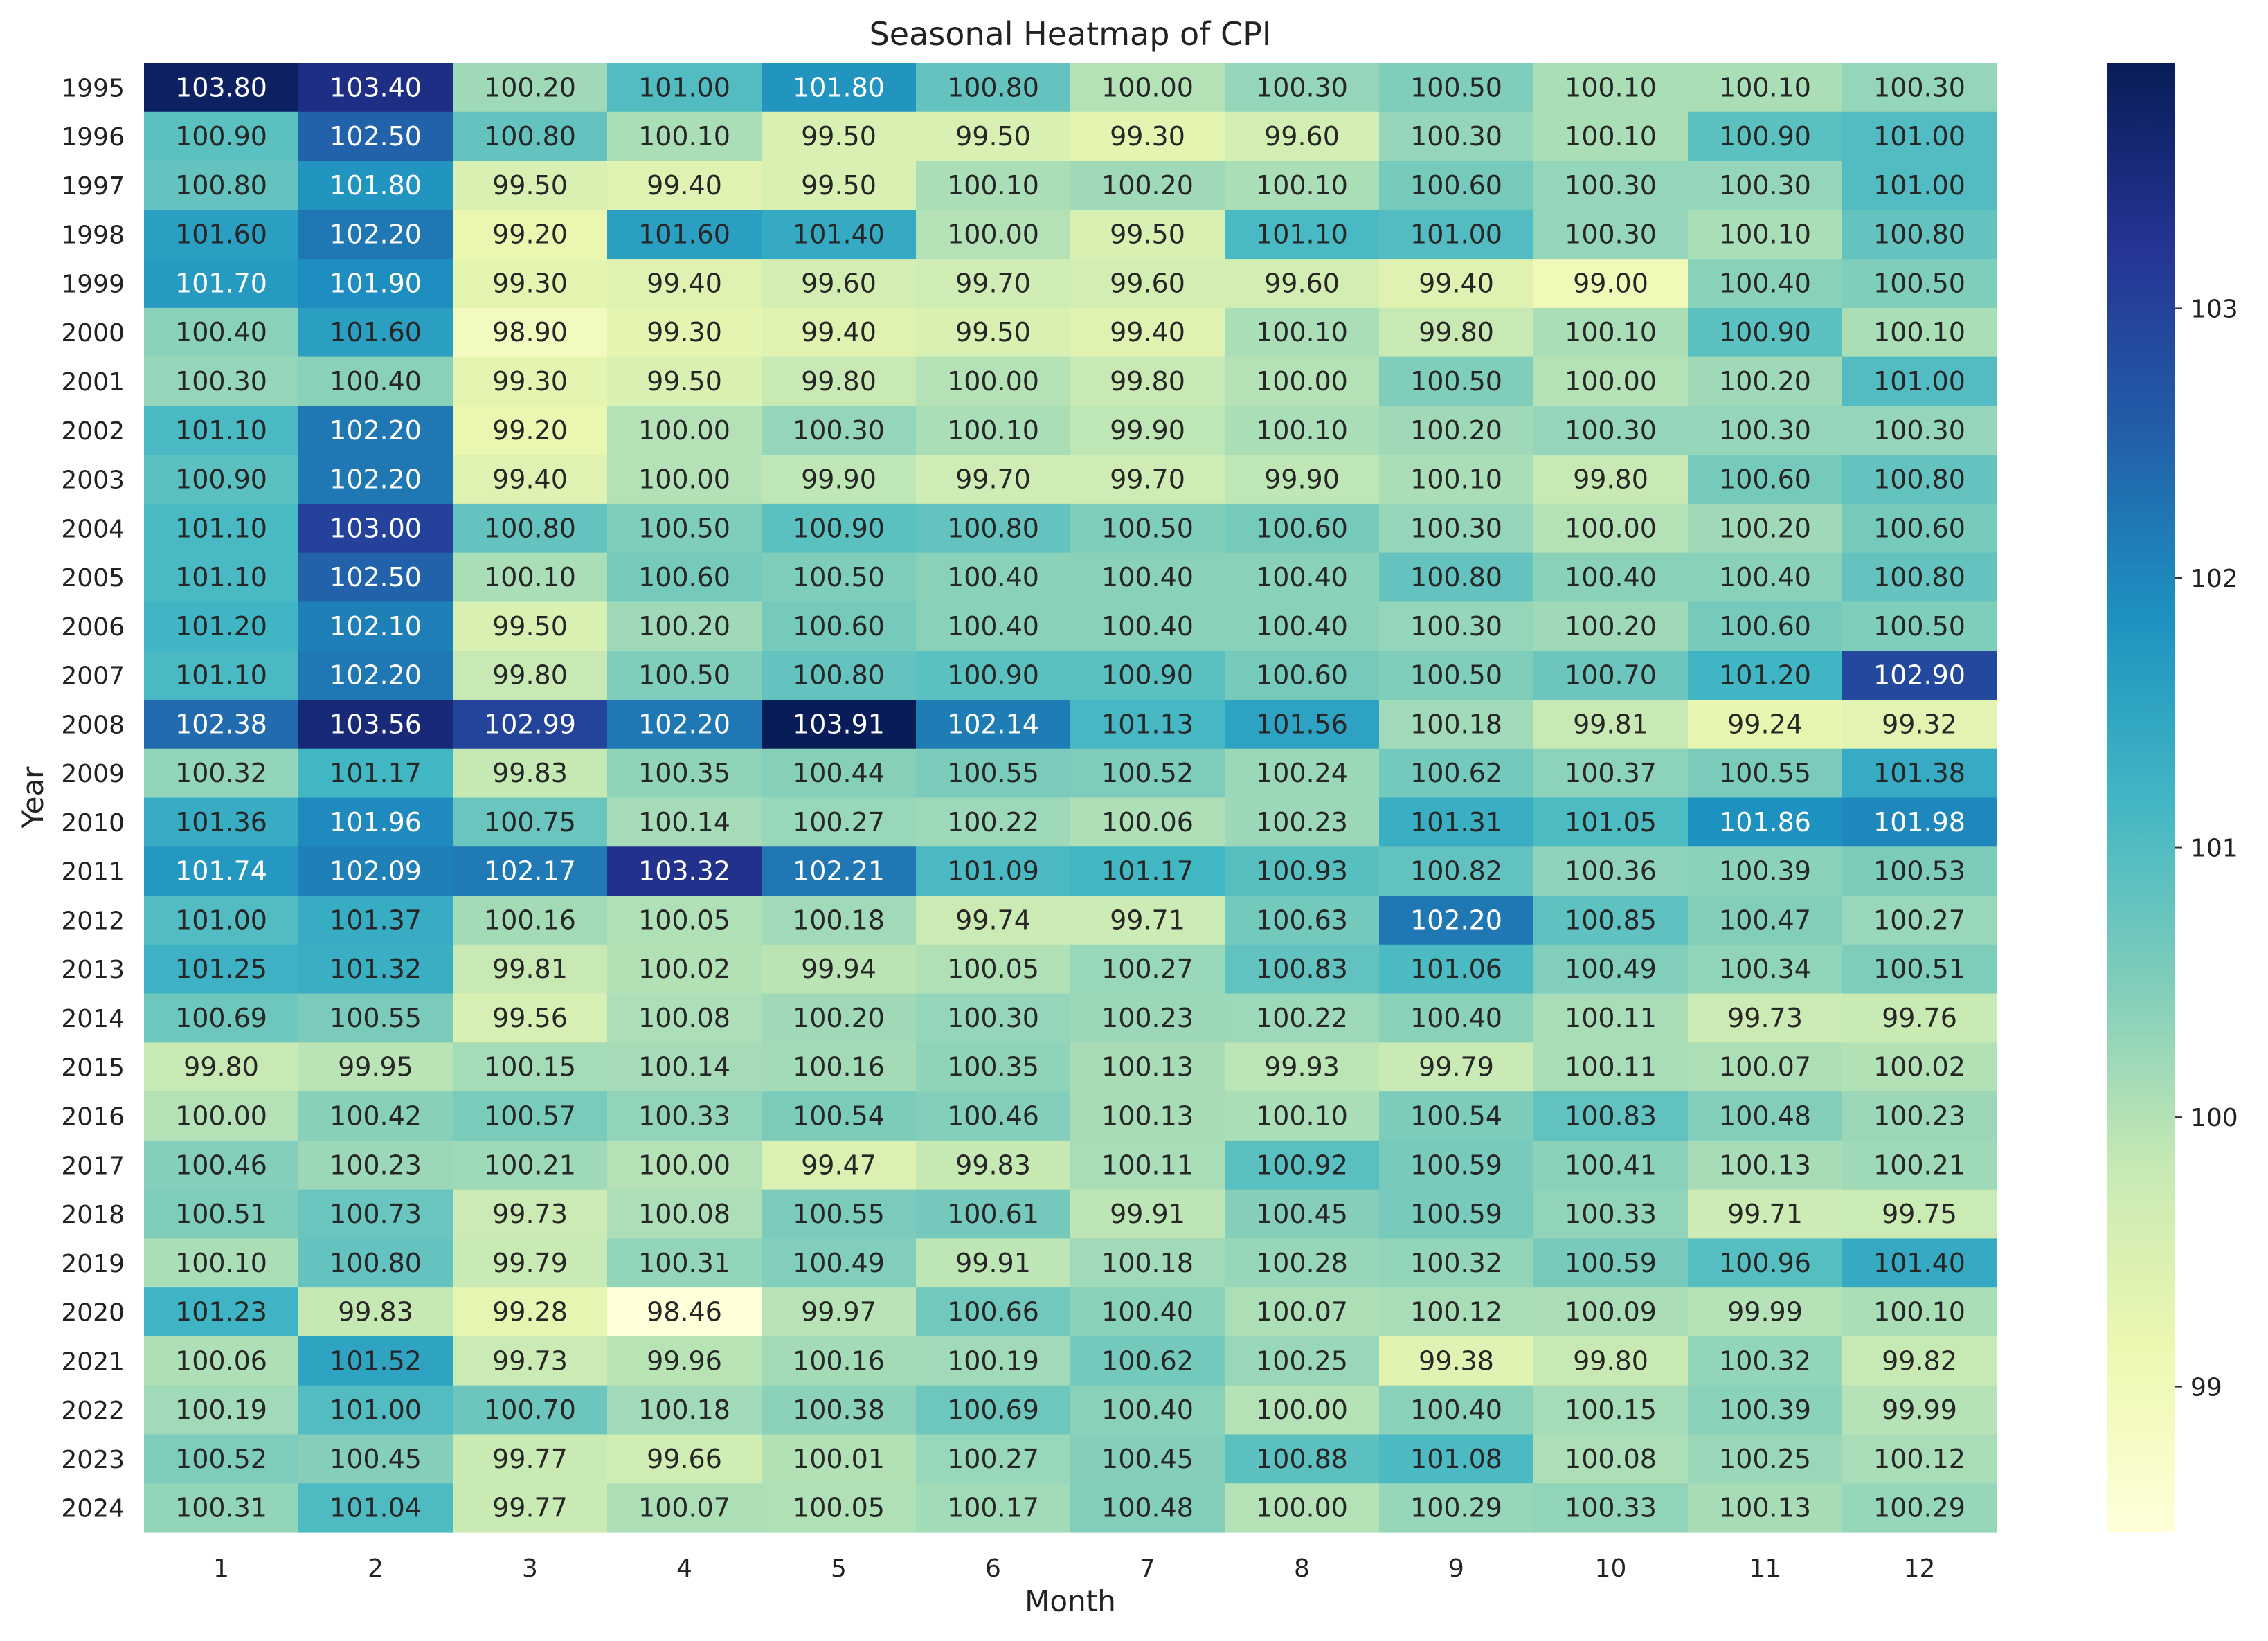 This screenshot has height=1641, width=2268. I want to click on cell-value-label: 101.10, so click(221, 675).